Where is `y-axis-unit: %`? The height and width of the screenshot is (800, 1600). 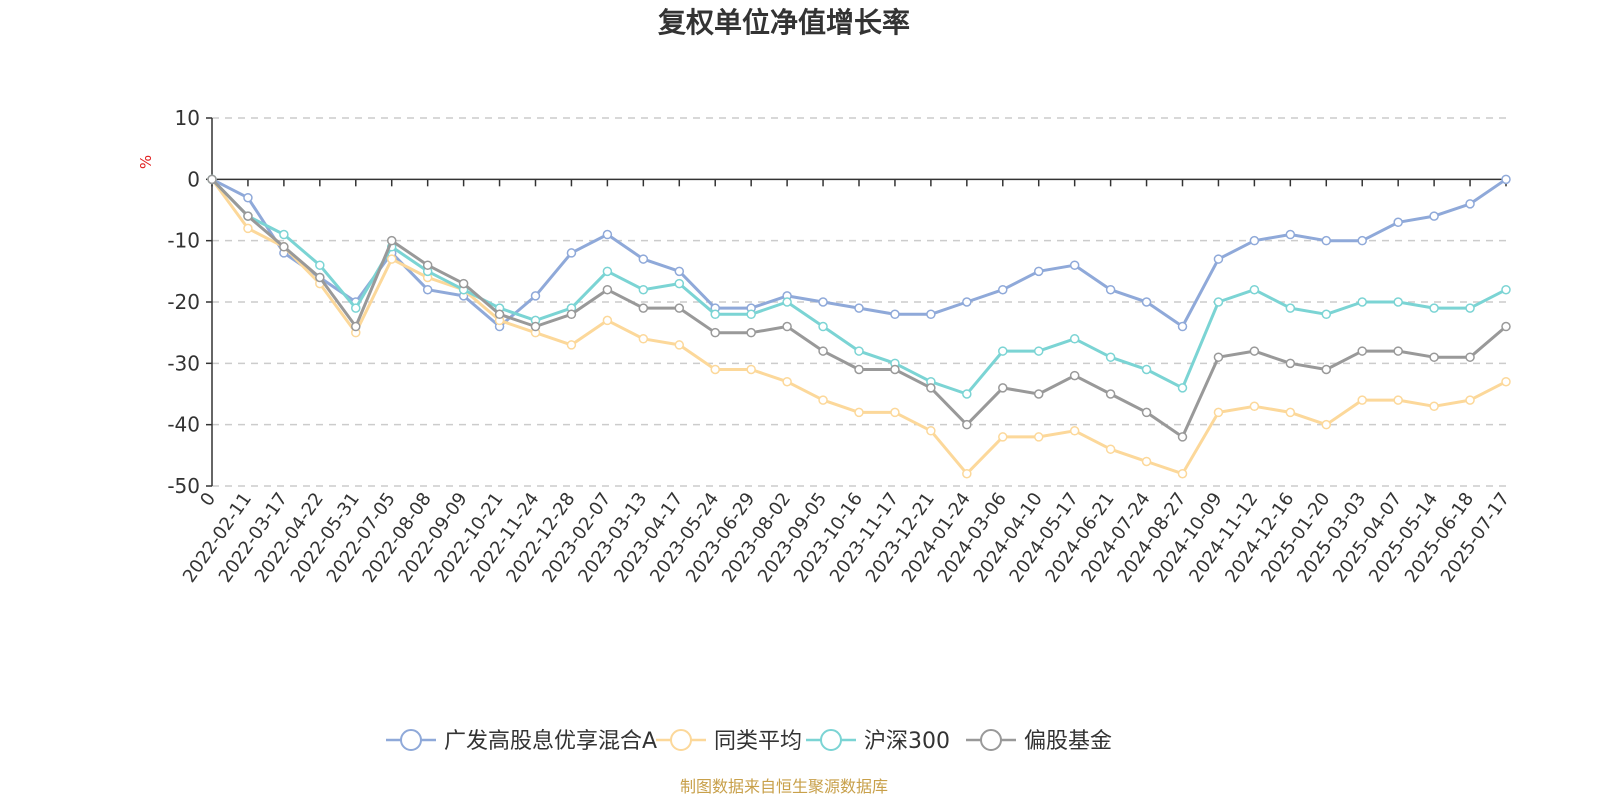
y-axis-unit: % is located at coordinates (146, 162).